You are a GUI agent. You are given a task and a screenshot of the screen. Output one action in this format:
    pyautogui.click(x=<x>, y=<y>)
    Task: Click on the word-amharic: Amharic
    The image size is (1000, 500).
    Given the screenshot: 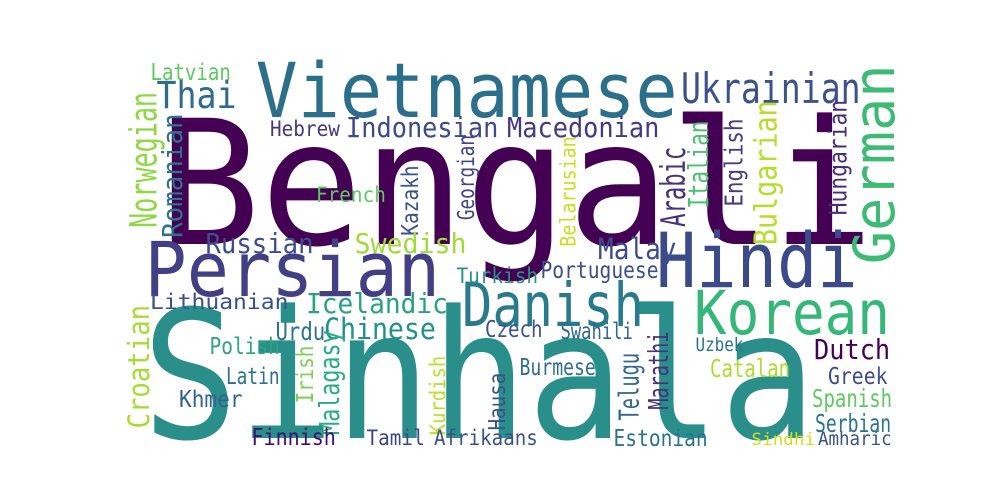 What is the action you would take?
    pyautogui.click(x=854, y=438)
    